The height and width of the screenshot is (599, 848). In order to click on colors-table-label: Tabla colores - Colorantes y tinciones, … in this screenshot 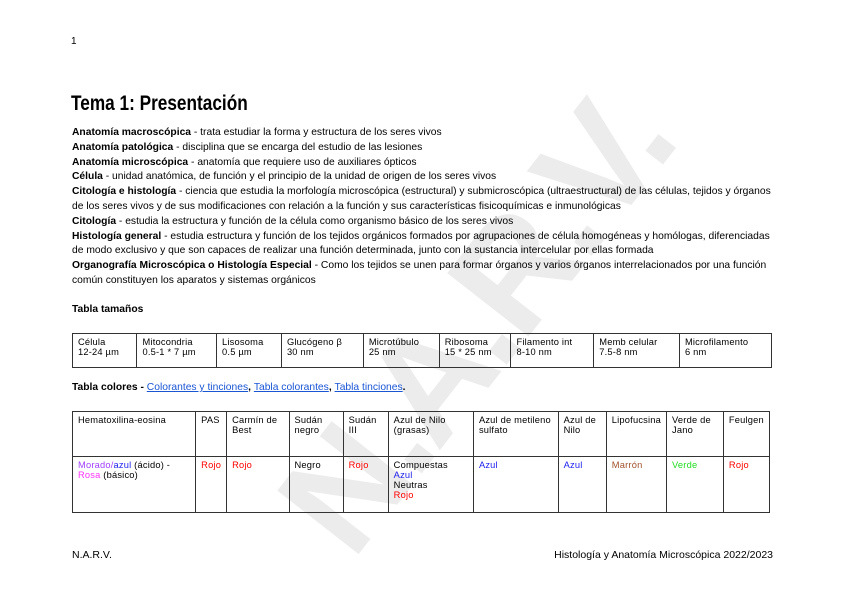, I will do `click(239, 387)`.